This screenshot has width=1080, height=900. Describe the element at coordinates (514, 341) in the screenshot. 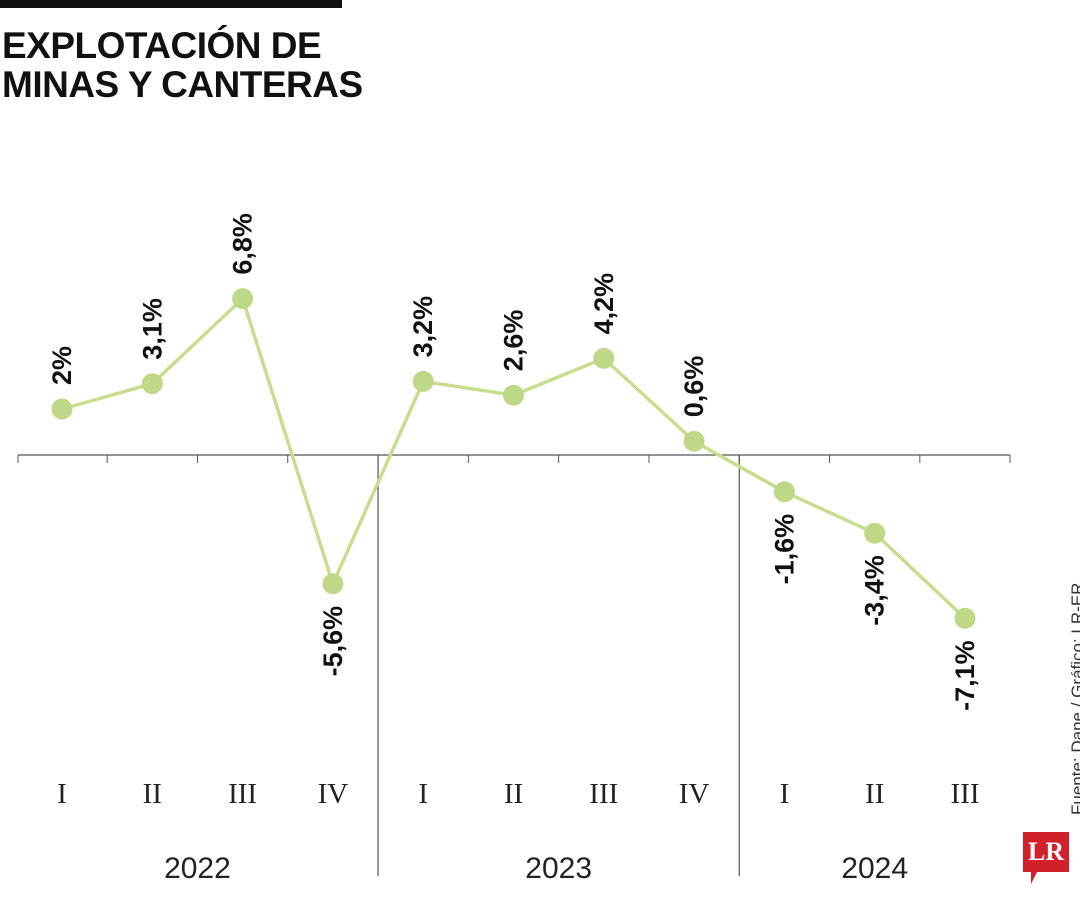

I see `data-label: 2,6%` at that location.